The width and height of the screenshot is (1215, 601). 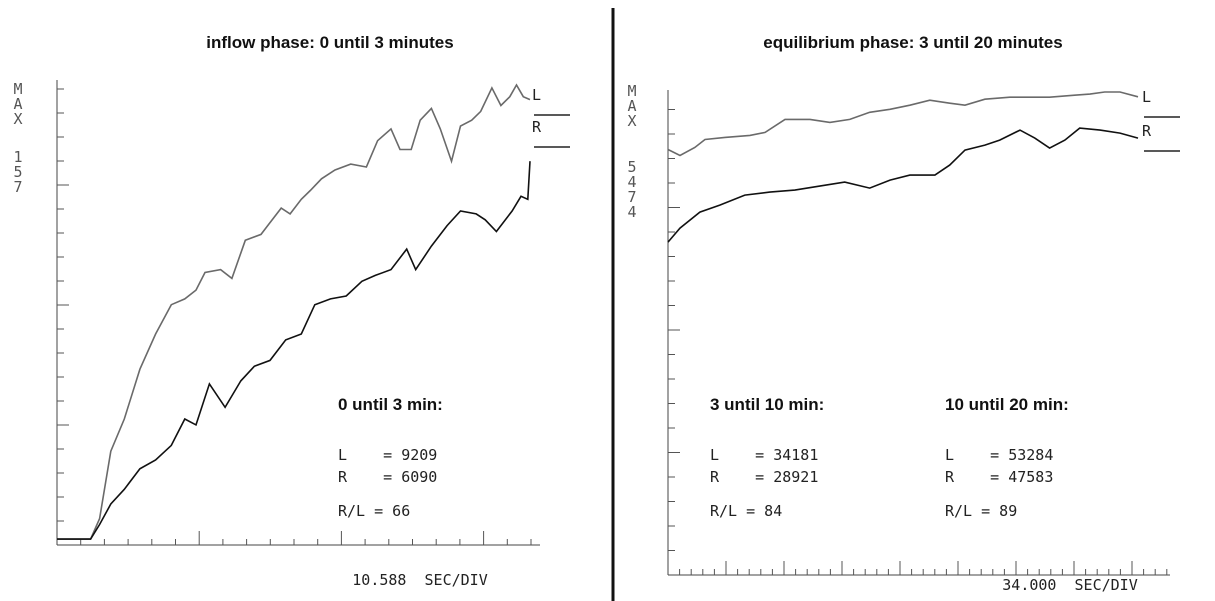 I want to click on summary-line: R/L = 89, so click(x=981, y=511).